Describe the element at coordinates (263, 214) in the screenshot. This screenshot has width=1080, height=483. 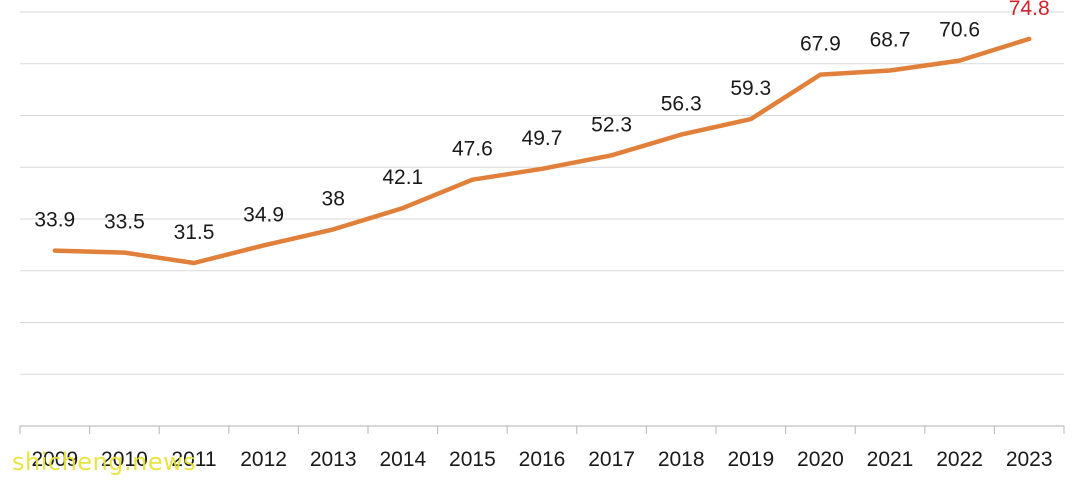
I see `data-label: 34.9` at that location.